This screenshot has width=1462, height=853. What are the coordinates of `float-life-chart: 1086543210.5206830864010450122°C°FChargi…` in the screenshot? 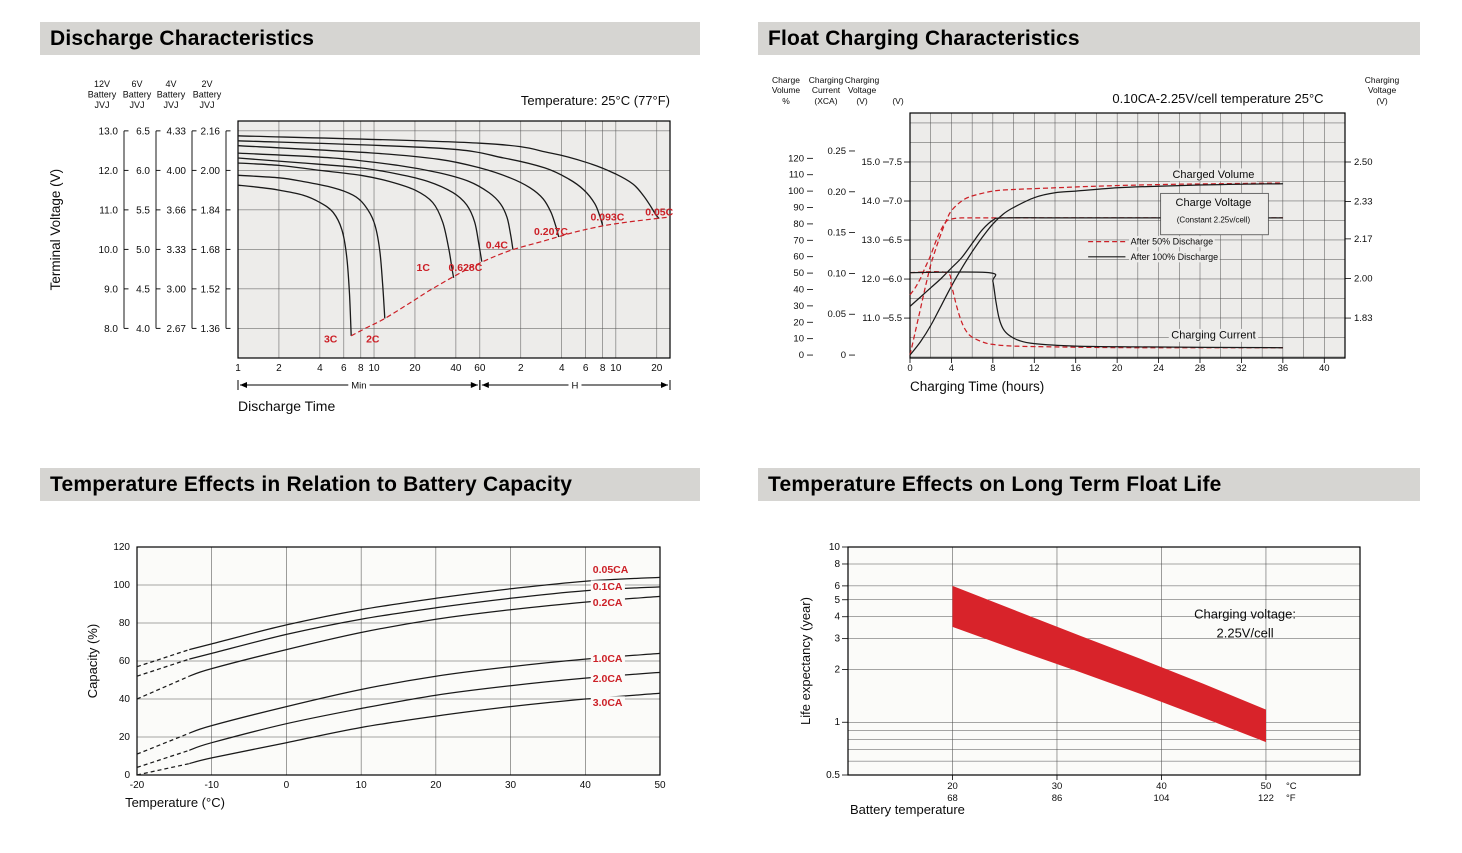 It's located at (1079, 679).